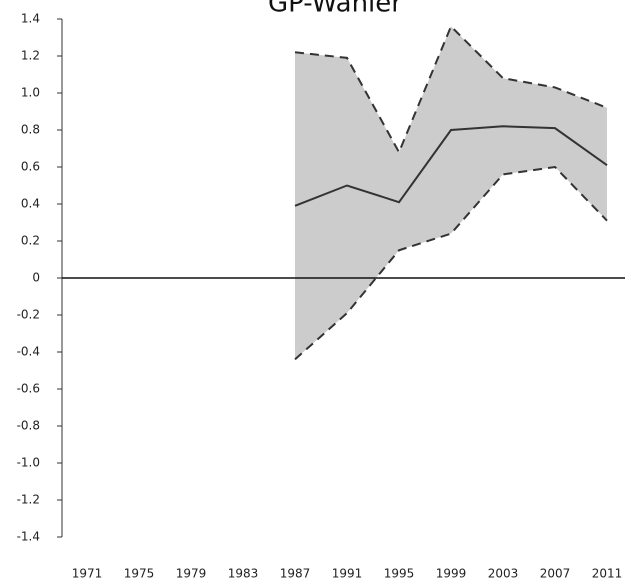 The image size is (625, 585). Describe the element at coordinates (243, 574) in the screenshot. I see `x-tick-label: 1983` at that location.